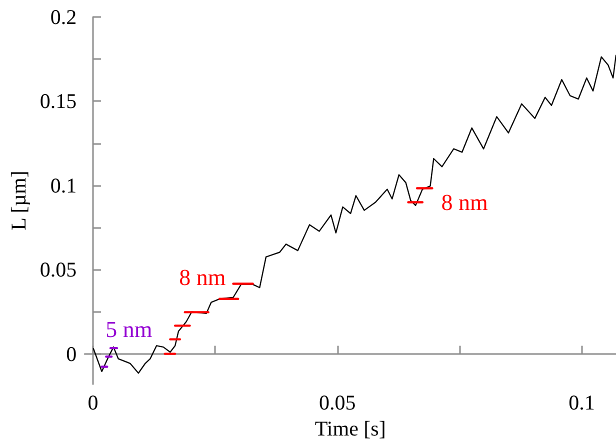 Image resolution: width=616 pixels, height=444 pixels. I want to click on y-tick-label: 0.1, so click(63, 185).